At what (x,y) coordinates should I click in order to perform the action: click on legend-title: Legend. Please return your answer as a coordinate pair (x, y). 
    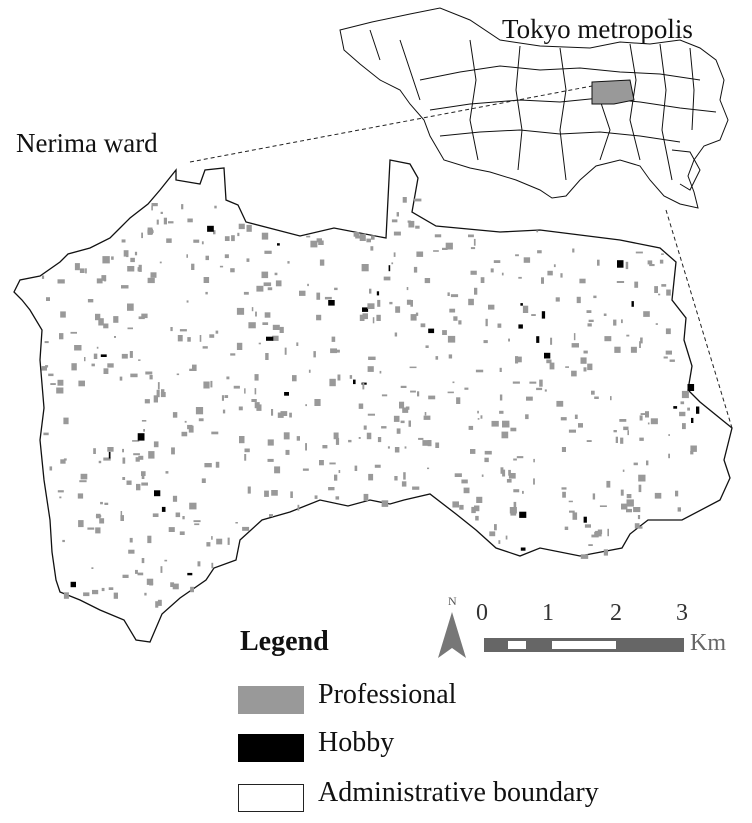
    Looking at the image, I should click on (284, 641).